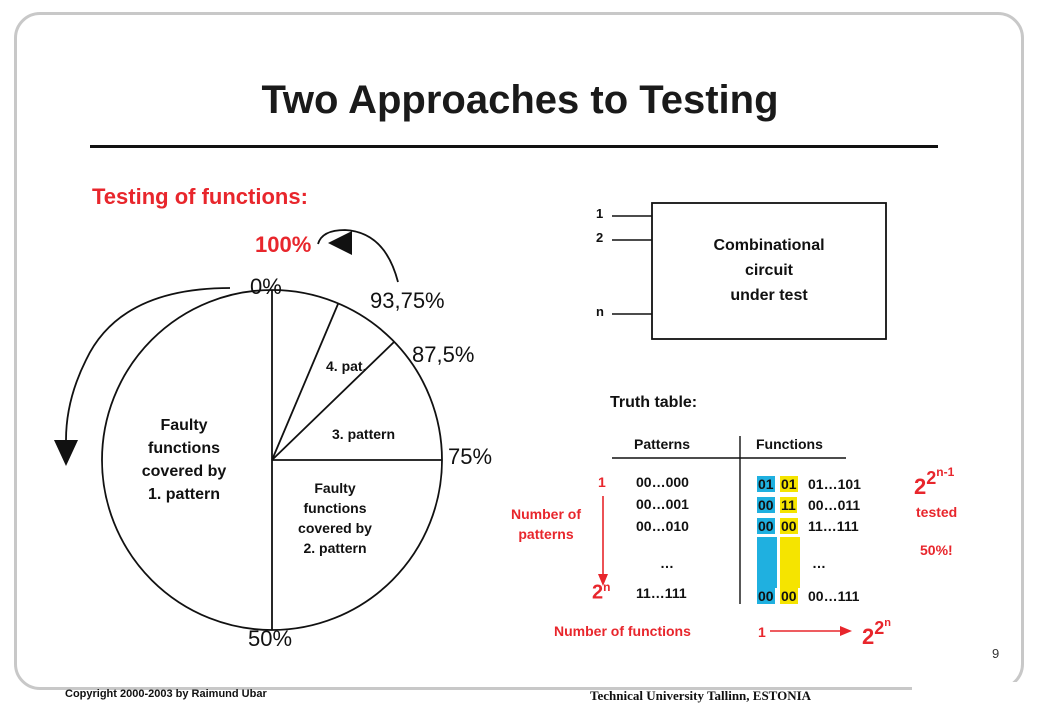  Describe the element at coordinates (789, 526) in the screenshot. I see `func-col2-row-3: 00` at that location.